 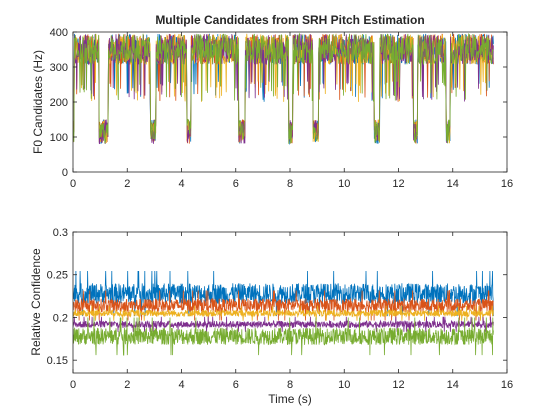 I want to click on top-y-tick-label: 400, so click(x=59, y=33).